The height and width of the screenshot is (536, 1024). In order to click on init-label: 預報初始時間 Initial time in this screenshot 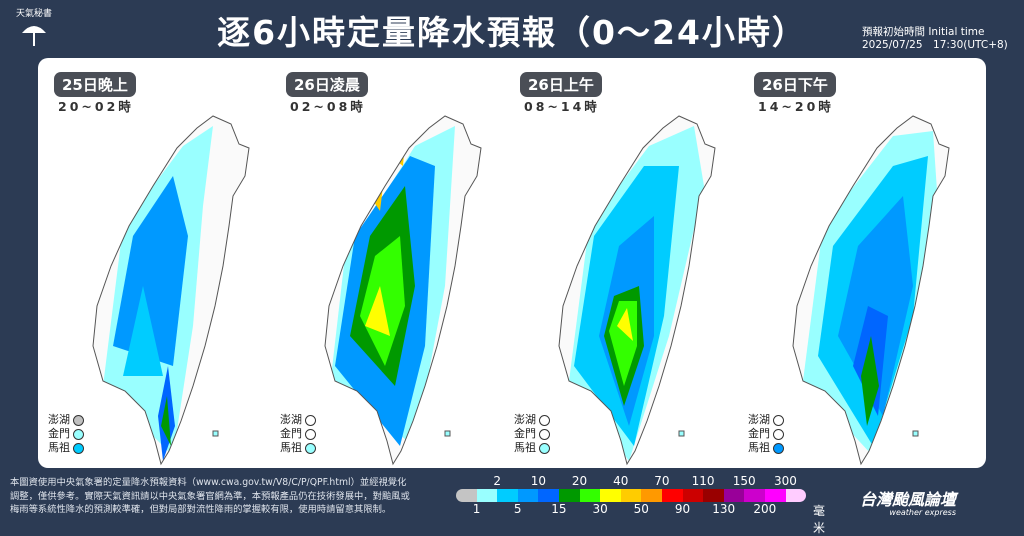, I will do `click(923, 32)`.